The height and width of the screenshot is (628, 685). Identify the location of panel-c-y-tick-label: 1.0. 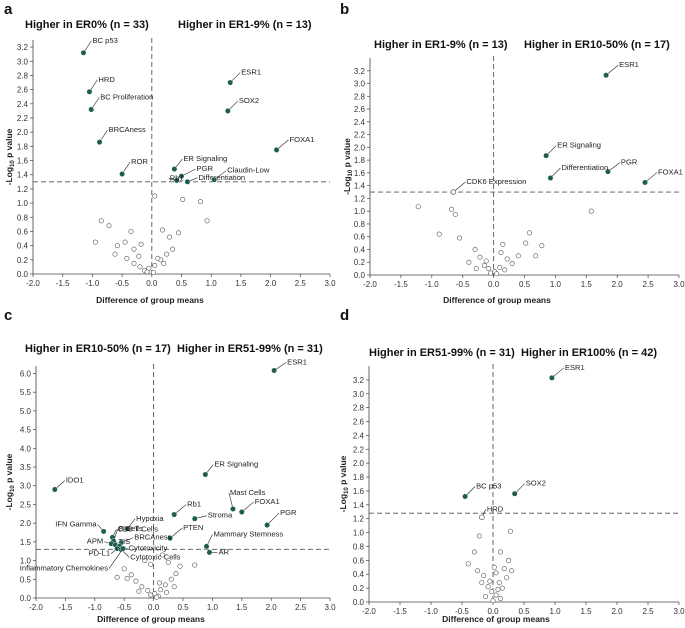
(26, 561).